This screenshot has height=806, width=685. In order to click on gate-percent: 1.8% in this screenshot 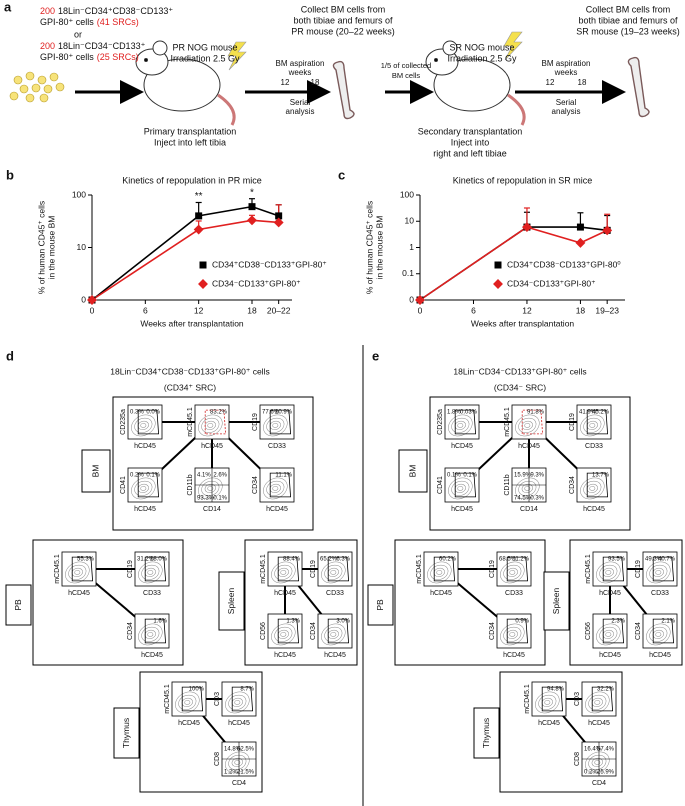, I will do `click(454, 413)`.